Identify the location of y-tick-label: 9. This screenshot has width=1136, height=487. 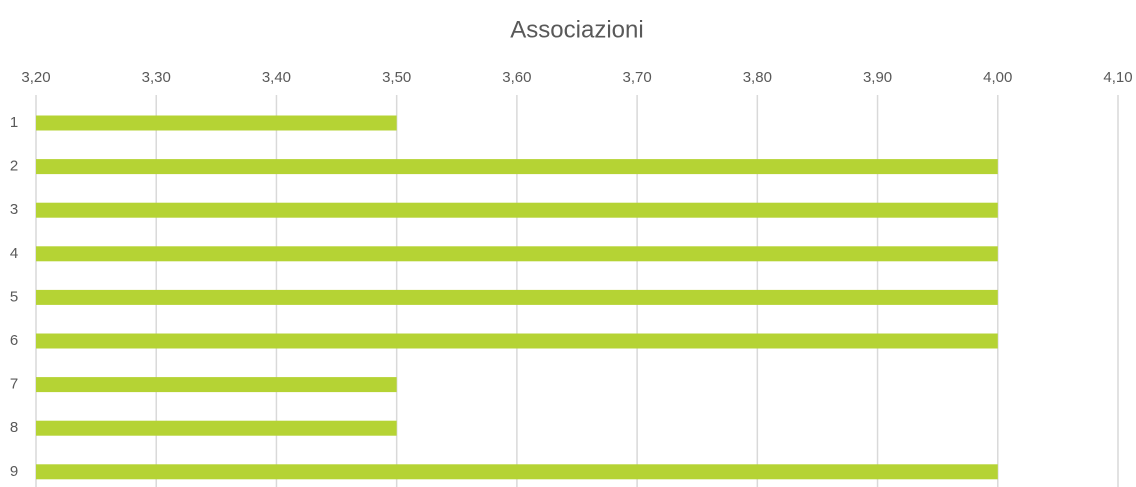
(14, 471).